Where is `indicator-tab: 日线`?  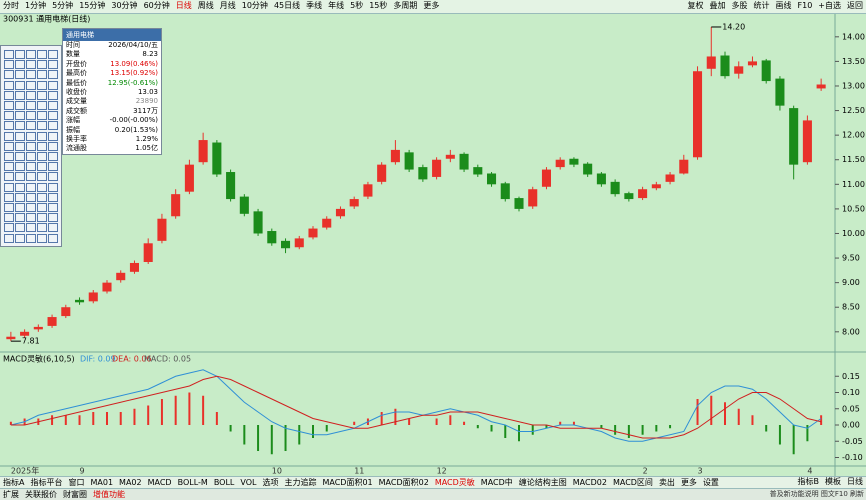
indicator-tab: 日线 is located at coordinates (855, 481).